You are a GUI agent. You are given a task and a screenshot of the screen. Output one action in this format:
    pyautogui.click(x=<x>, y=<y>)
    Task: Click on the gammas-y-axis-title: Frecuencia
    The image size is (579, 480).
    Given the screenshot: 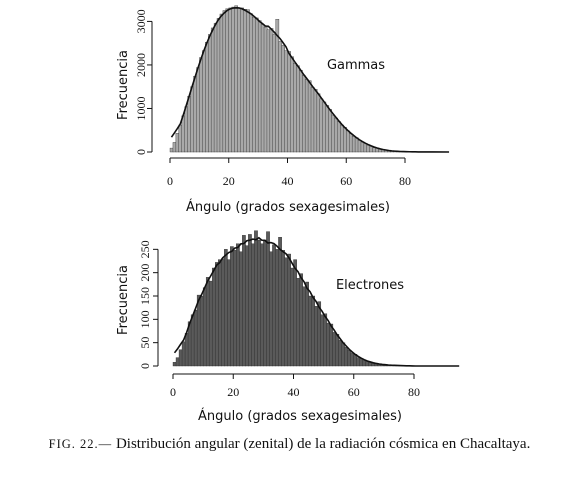 What is the action you would take?
    pyautogui.click(x=123, y=85)
    